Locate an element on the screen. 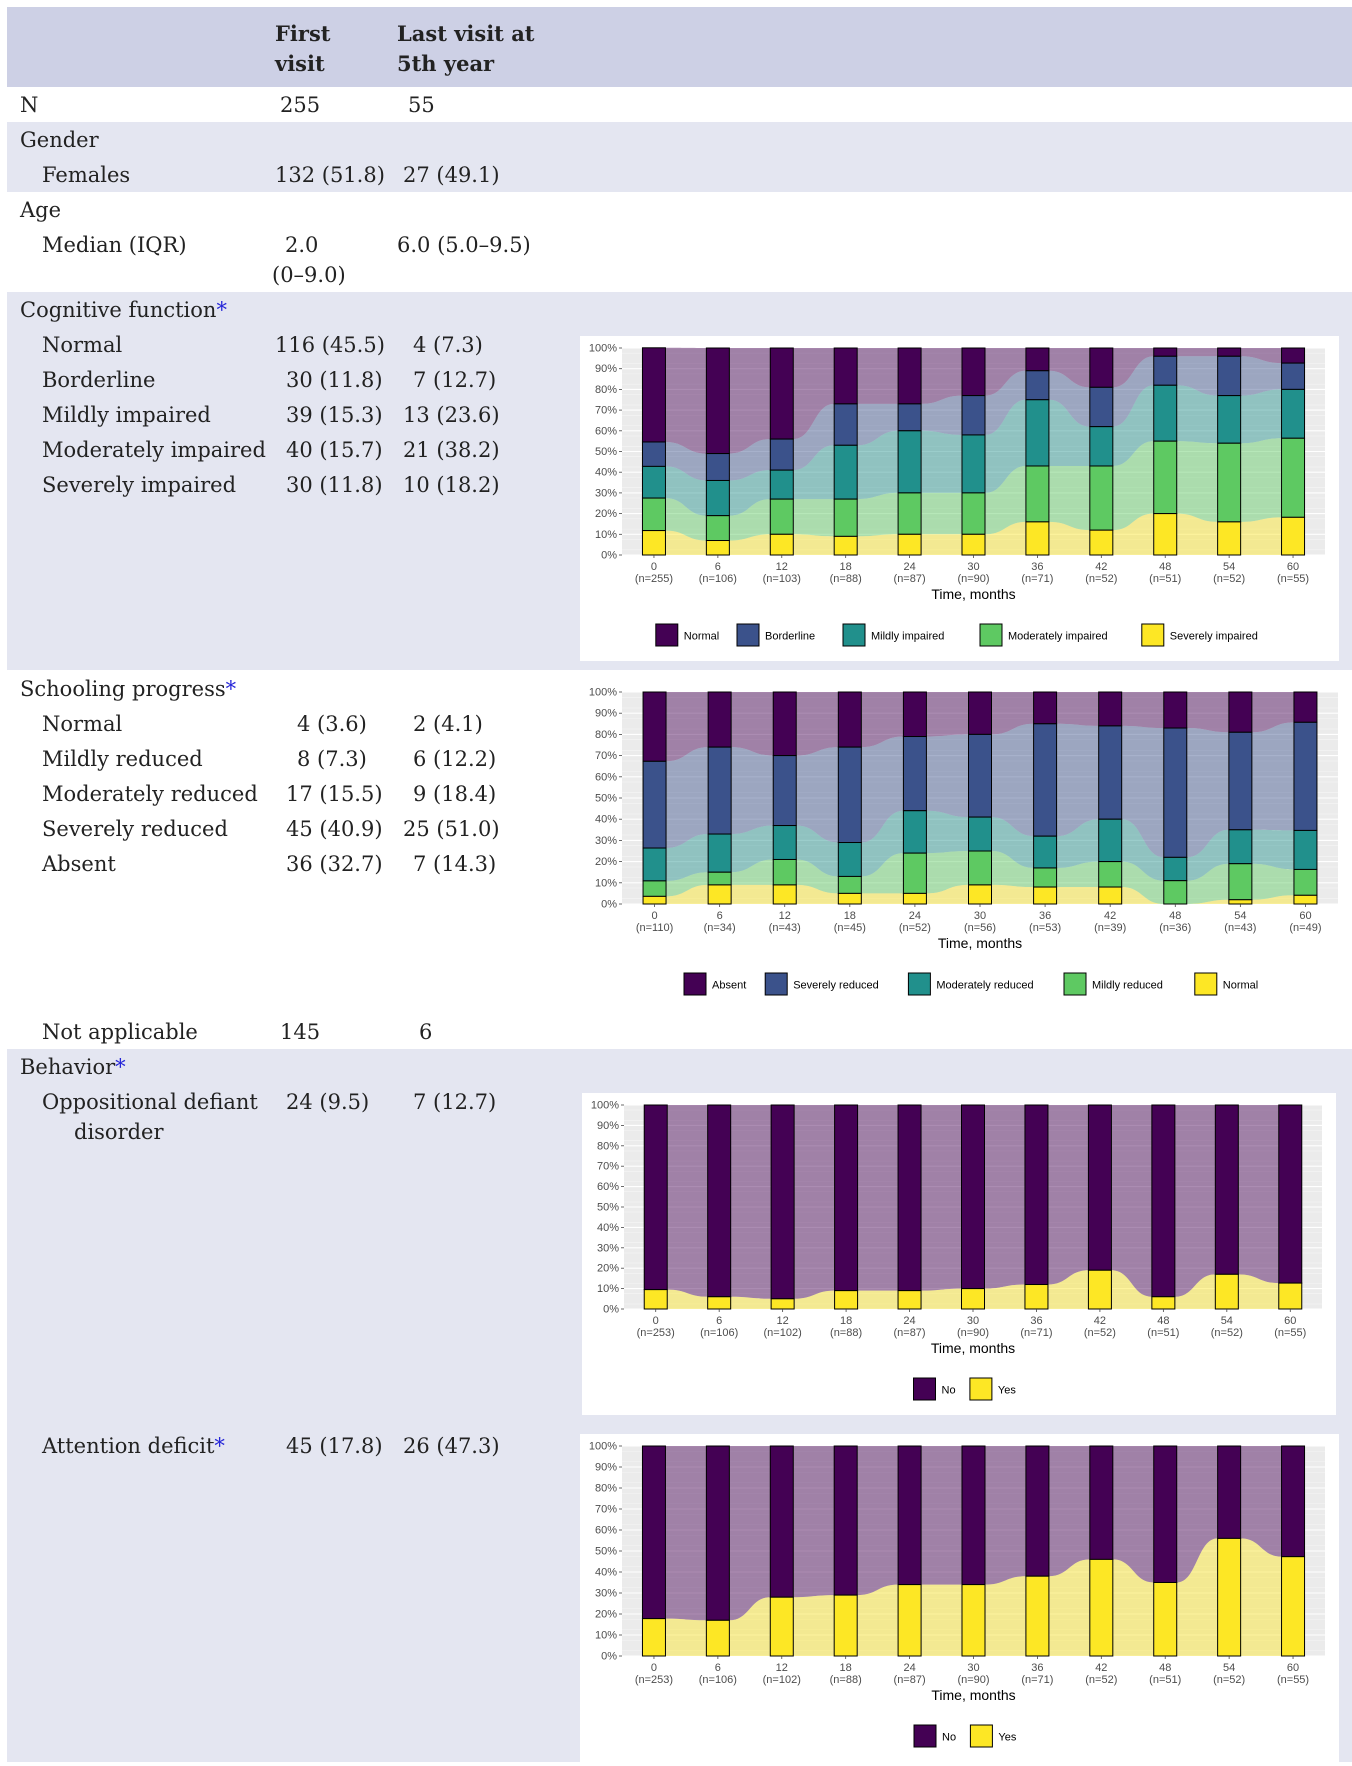 This screenshot has width=1352, height=1766. sch-na-first: 145 is located at coordinates (300, 1032).